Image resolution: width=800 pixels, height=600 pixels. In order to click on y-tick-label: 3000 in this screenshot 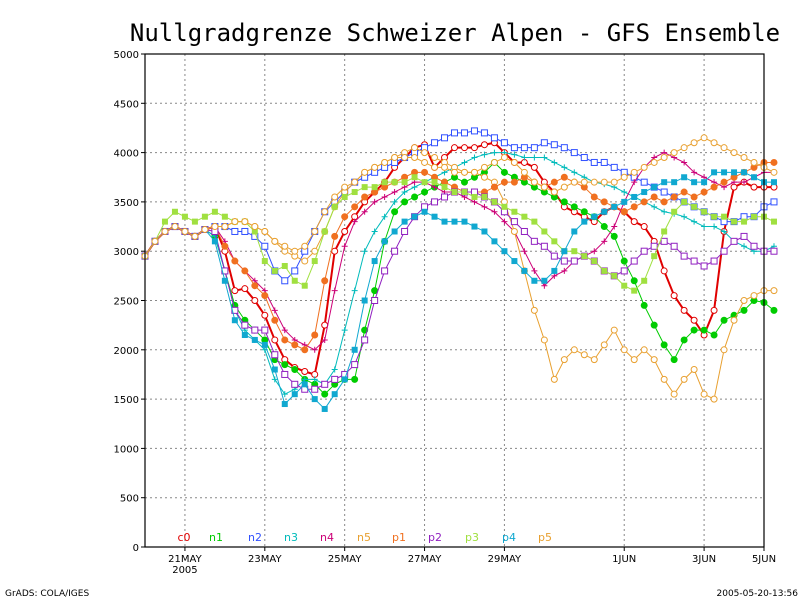, I will do `click(126, 252)`.